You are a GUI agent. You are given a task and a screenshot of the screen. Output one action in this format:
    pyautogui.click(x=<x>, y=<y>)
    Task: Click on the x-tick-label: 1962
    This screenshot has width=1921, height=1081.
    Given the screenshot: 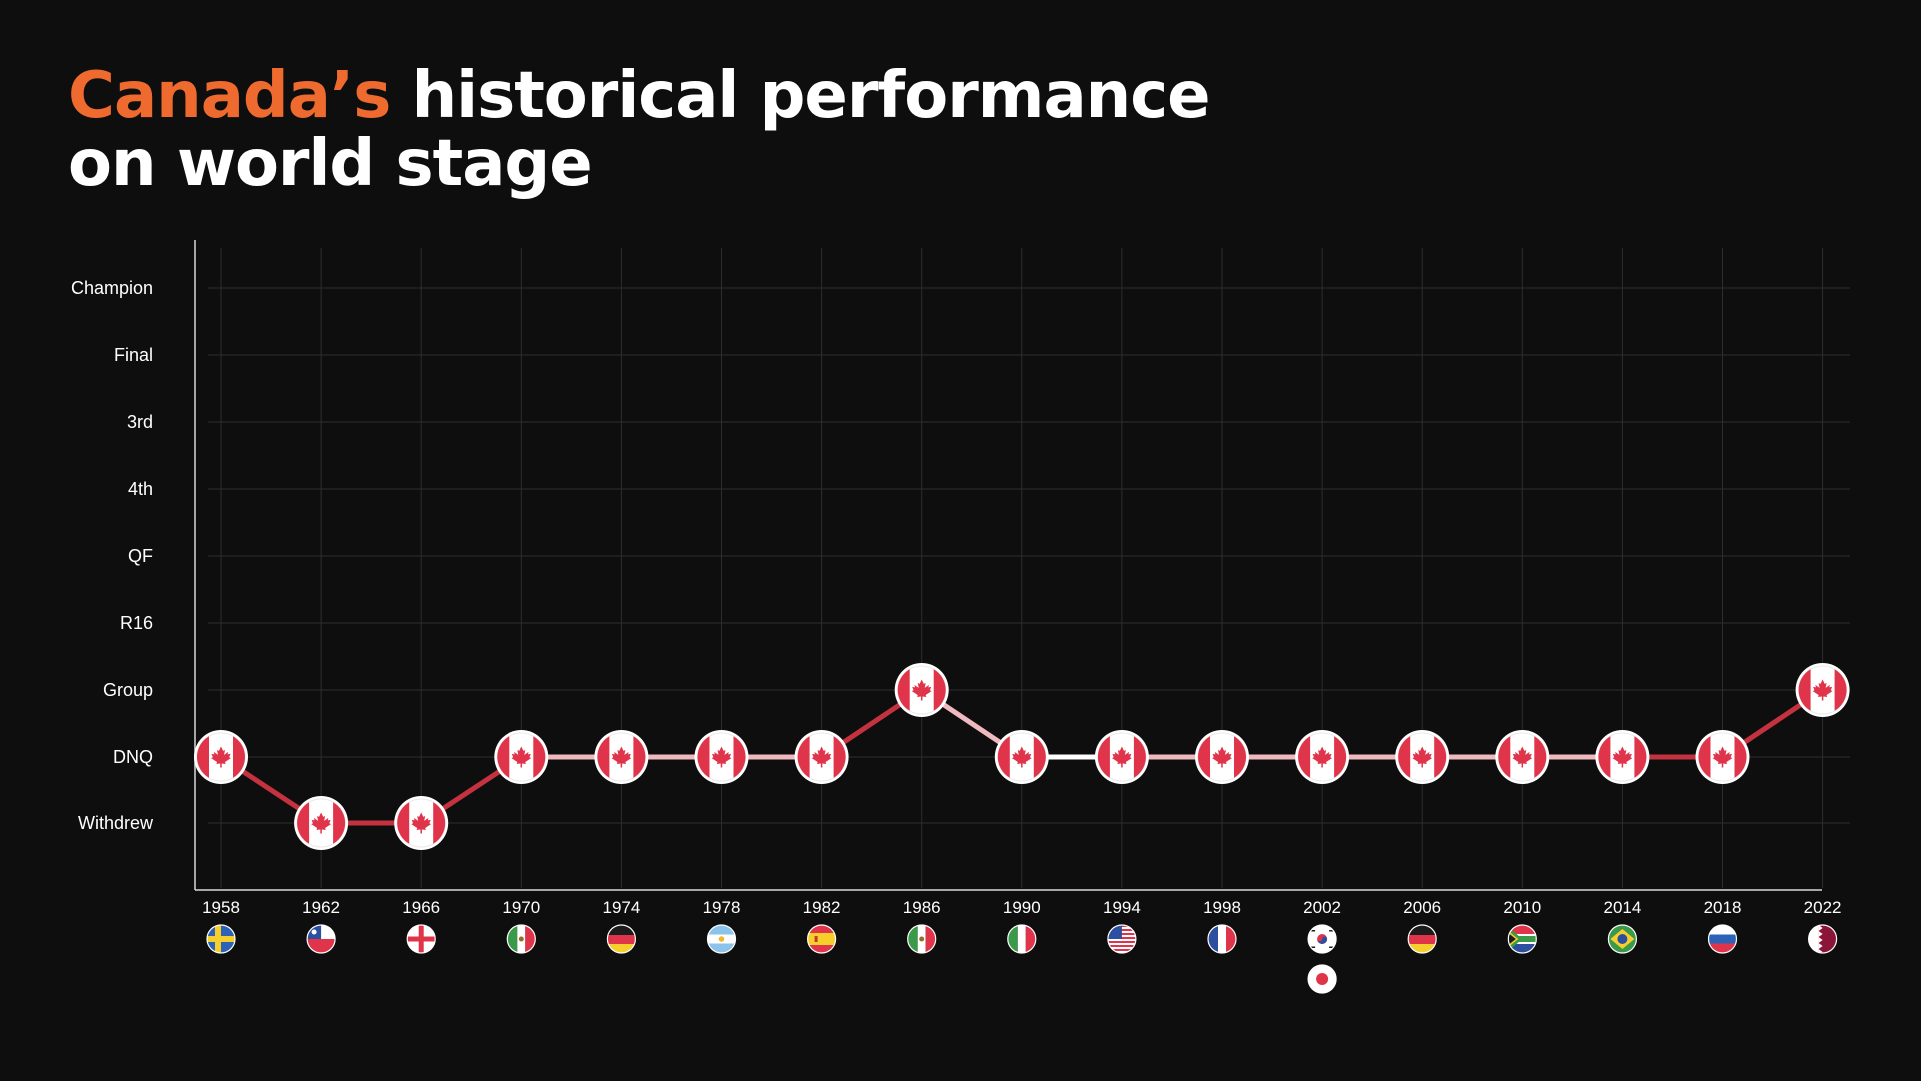 What is the action you would take?
    pyautogui.click(x=321, y=907)
    